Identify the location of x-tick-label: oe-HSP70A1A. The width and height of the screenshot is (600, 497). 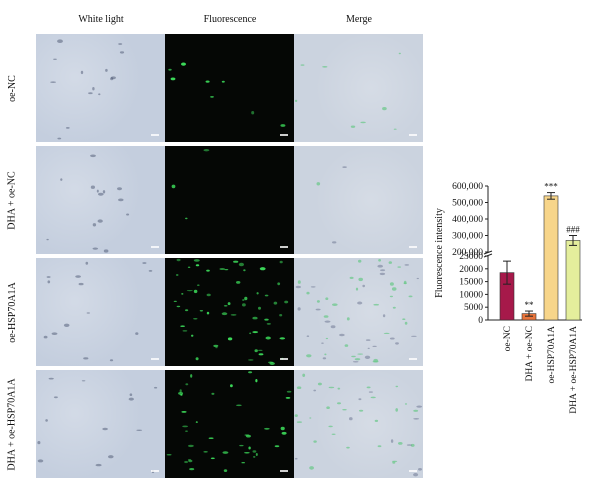
(552, 355).